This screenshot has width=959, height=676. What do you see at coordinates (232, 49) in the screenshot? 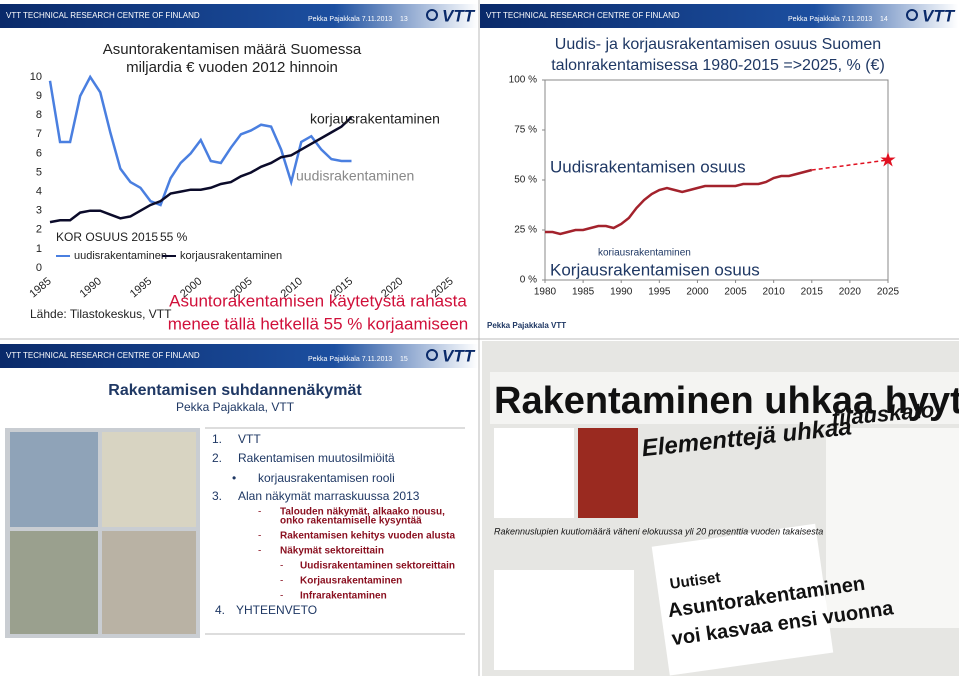
I see `chart-title: Asuntorakentamisen määrä Suomessa` at bounding box center [232, 49].